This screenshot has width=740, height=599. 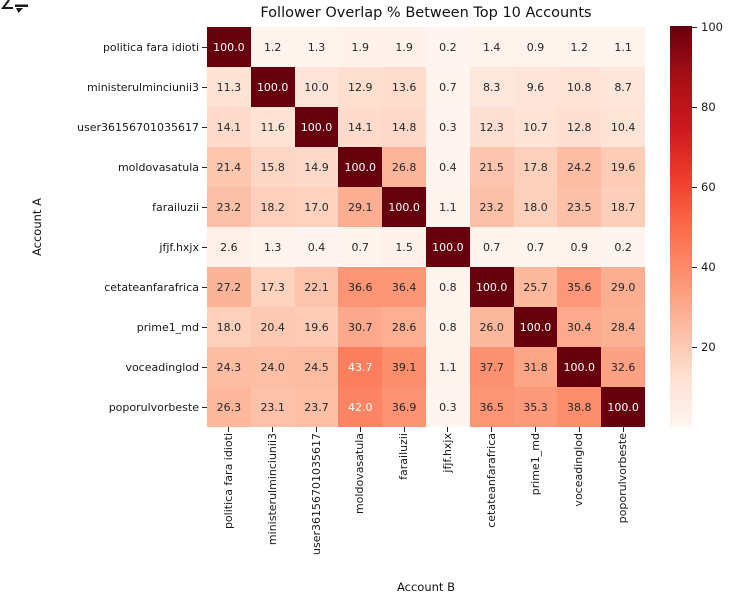 I want to click on heatmap-cell: 30.4, so click(x=579, y=327).